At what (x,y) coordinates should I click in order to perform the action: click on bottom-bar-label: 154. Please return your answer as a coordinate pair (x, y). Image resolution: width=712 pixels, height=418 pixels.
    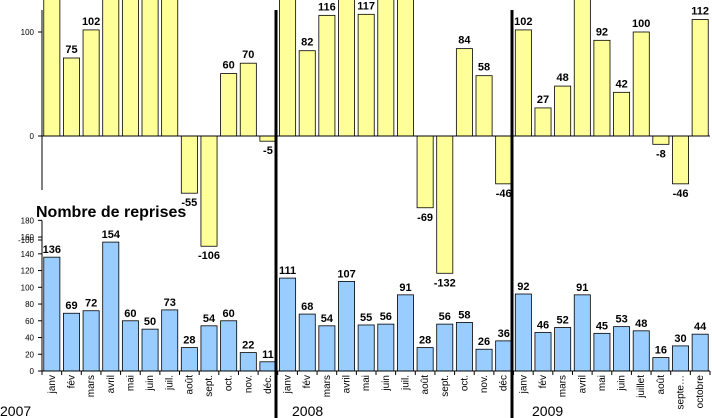
    Looking at the image, I should click on (111, 235).